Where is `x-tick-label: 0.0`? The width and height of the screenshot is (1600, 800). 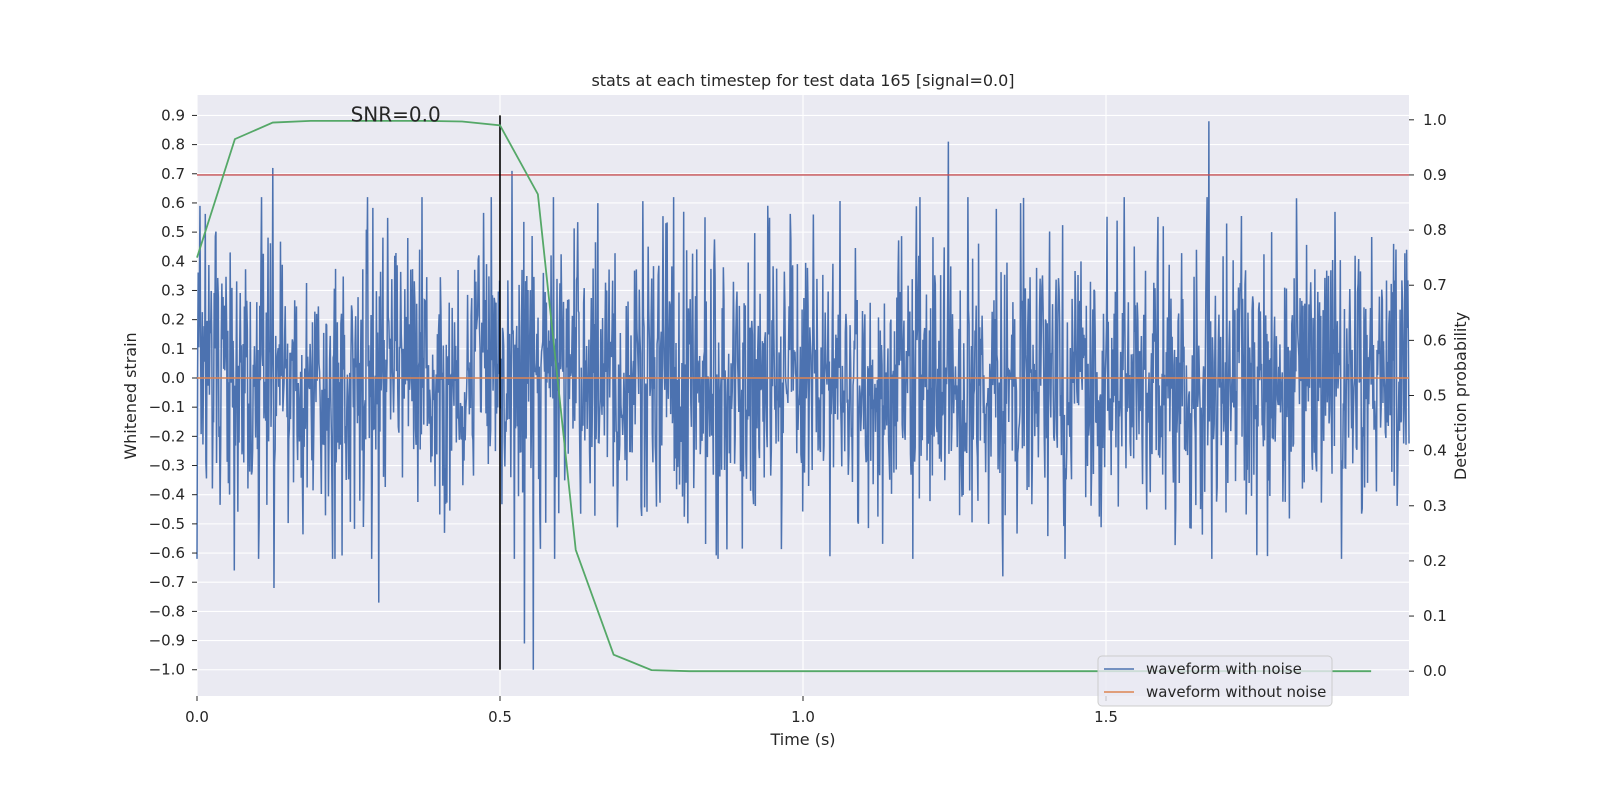
x-tick-label: 0.0 is located at coordinates (197, 717).